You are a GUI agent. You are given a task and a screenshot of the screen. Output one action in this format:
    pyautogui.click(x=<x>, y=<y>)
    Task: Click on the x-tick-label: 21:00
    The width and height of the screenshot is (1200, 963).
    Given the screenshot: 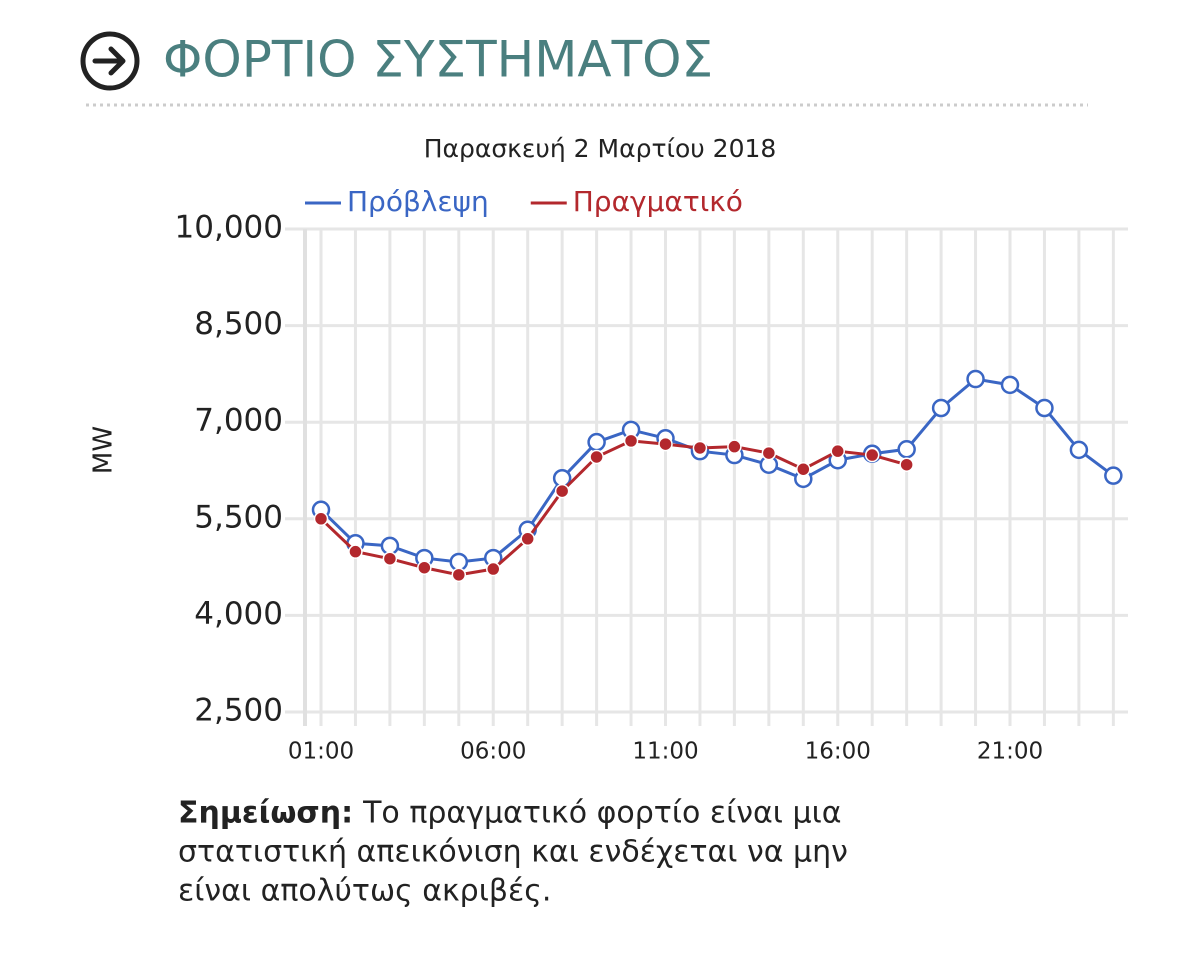 What is the action you would take?
    pyautogui.click(x=1010, y=752)
    